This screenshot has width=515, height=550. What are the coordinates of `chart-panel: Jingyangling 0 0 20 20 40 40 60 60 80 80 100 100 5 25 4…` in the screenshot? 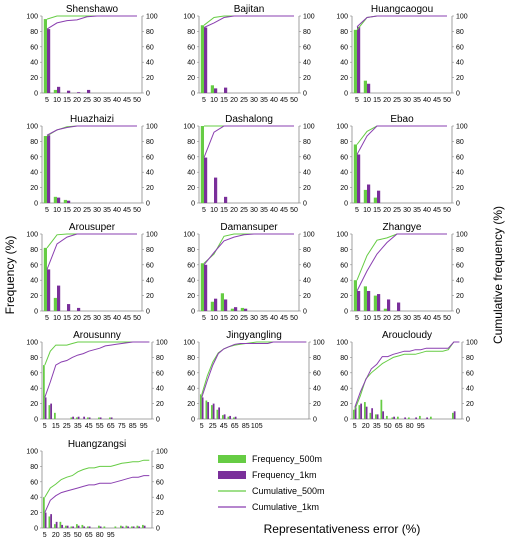 It's located at (253, 380).